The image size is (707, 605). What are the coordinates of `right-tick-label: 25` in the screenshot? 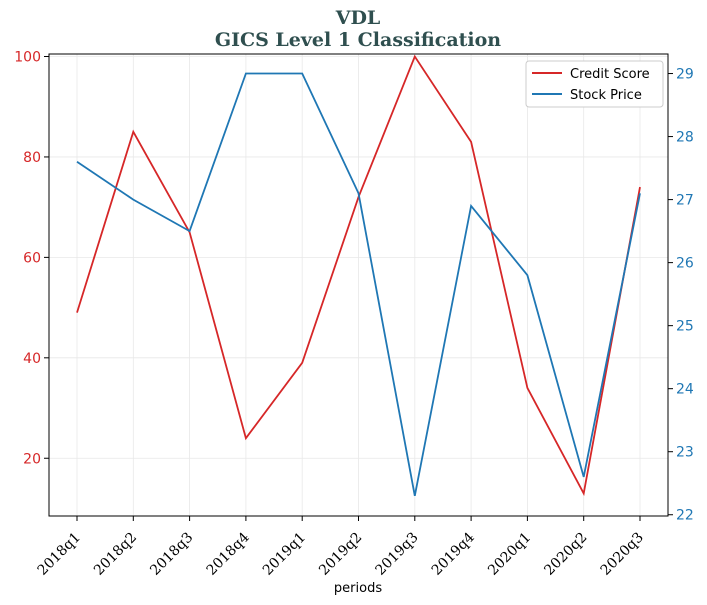 It's located at (685, 327).